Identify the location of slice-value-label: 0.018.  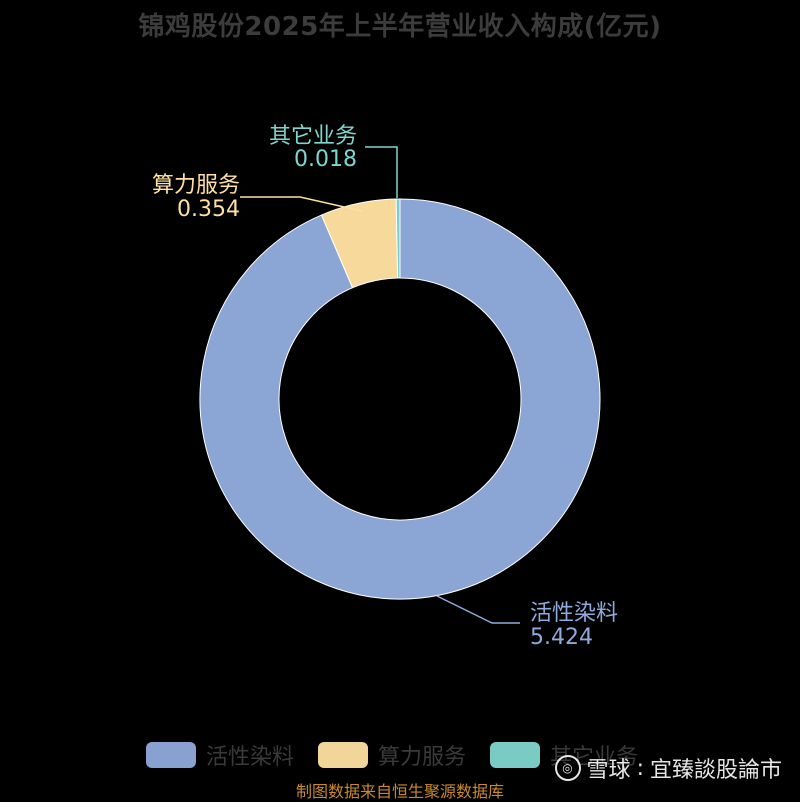
(325, 159).